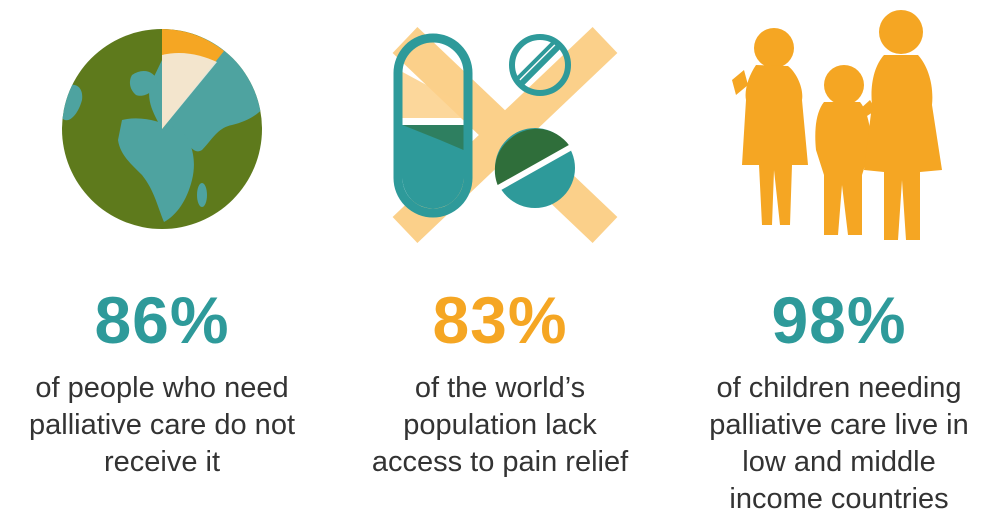 The height and width of the screenshot is (518, 1004). I want to click on desc-line: population lack, so click(500, 425).